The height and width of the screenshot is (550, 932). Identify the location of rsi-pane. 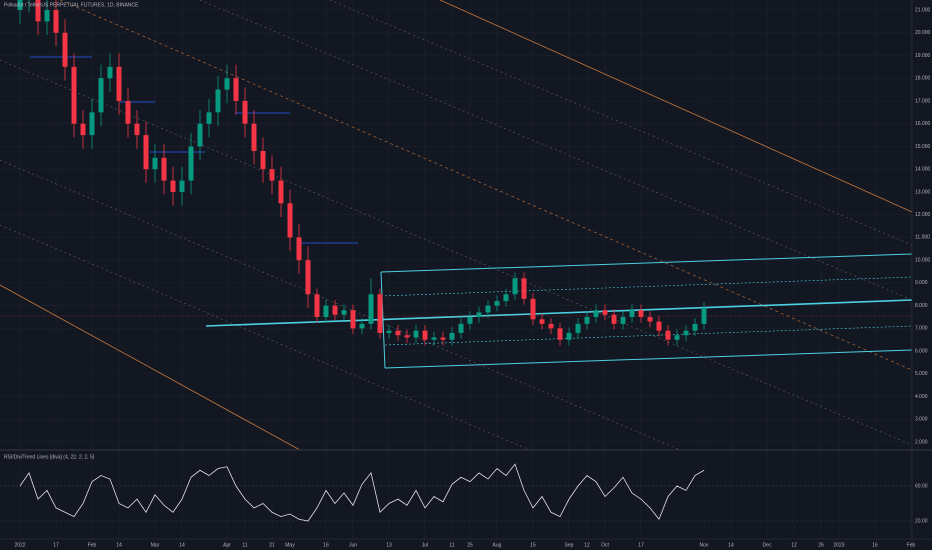
(456, 492).